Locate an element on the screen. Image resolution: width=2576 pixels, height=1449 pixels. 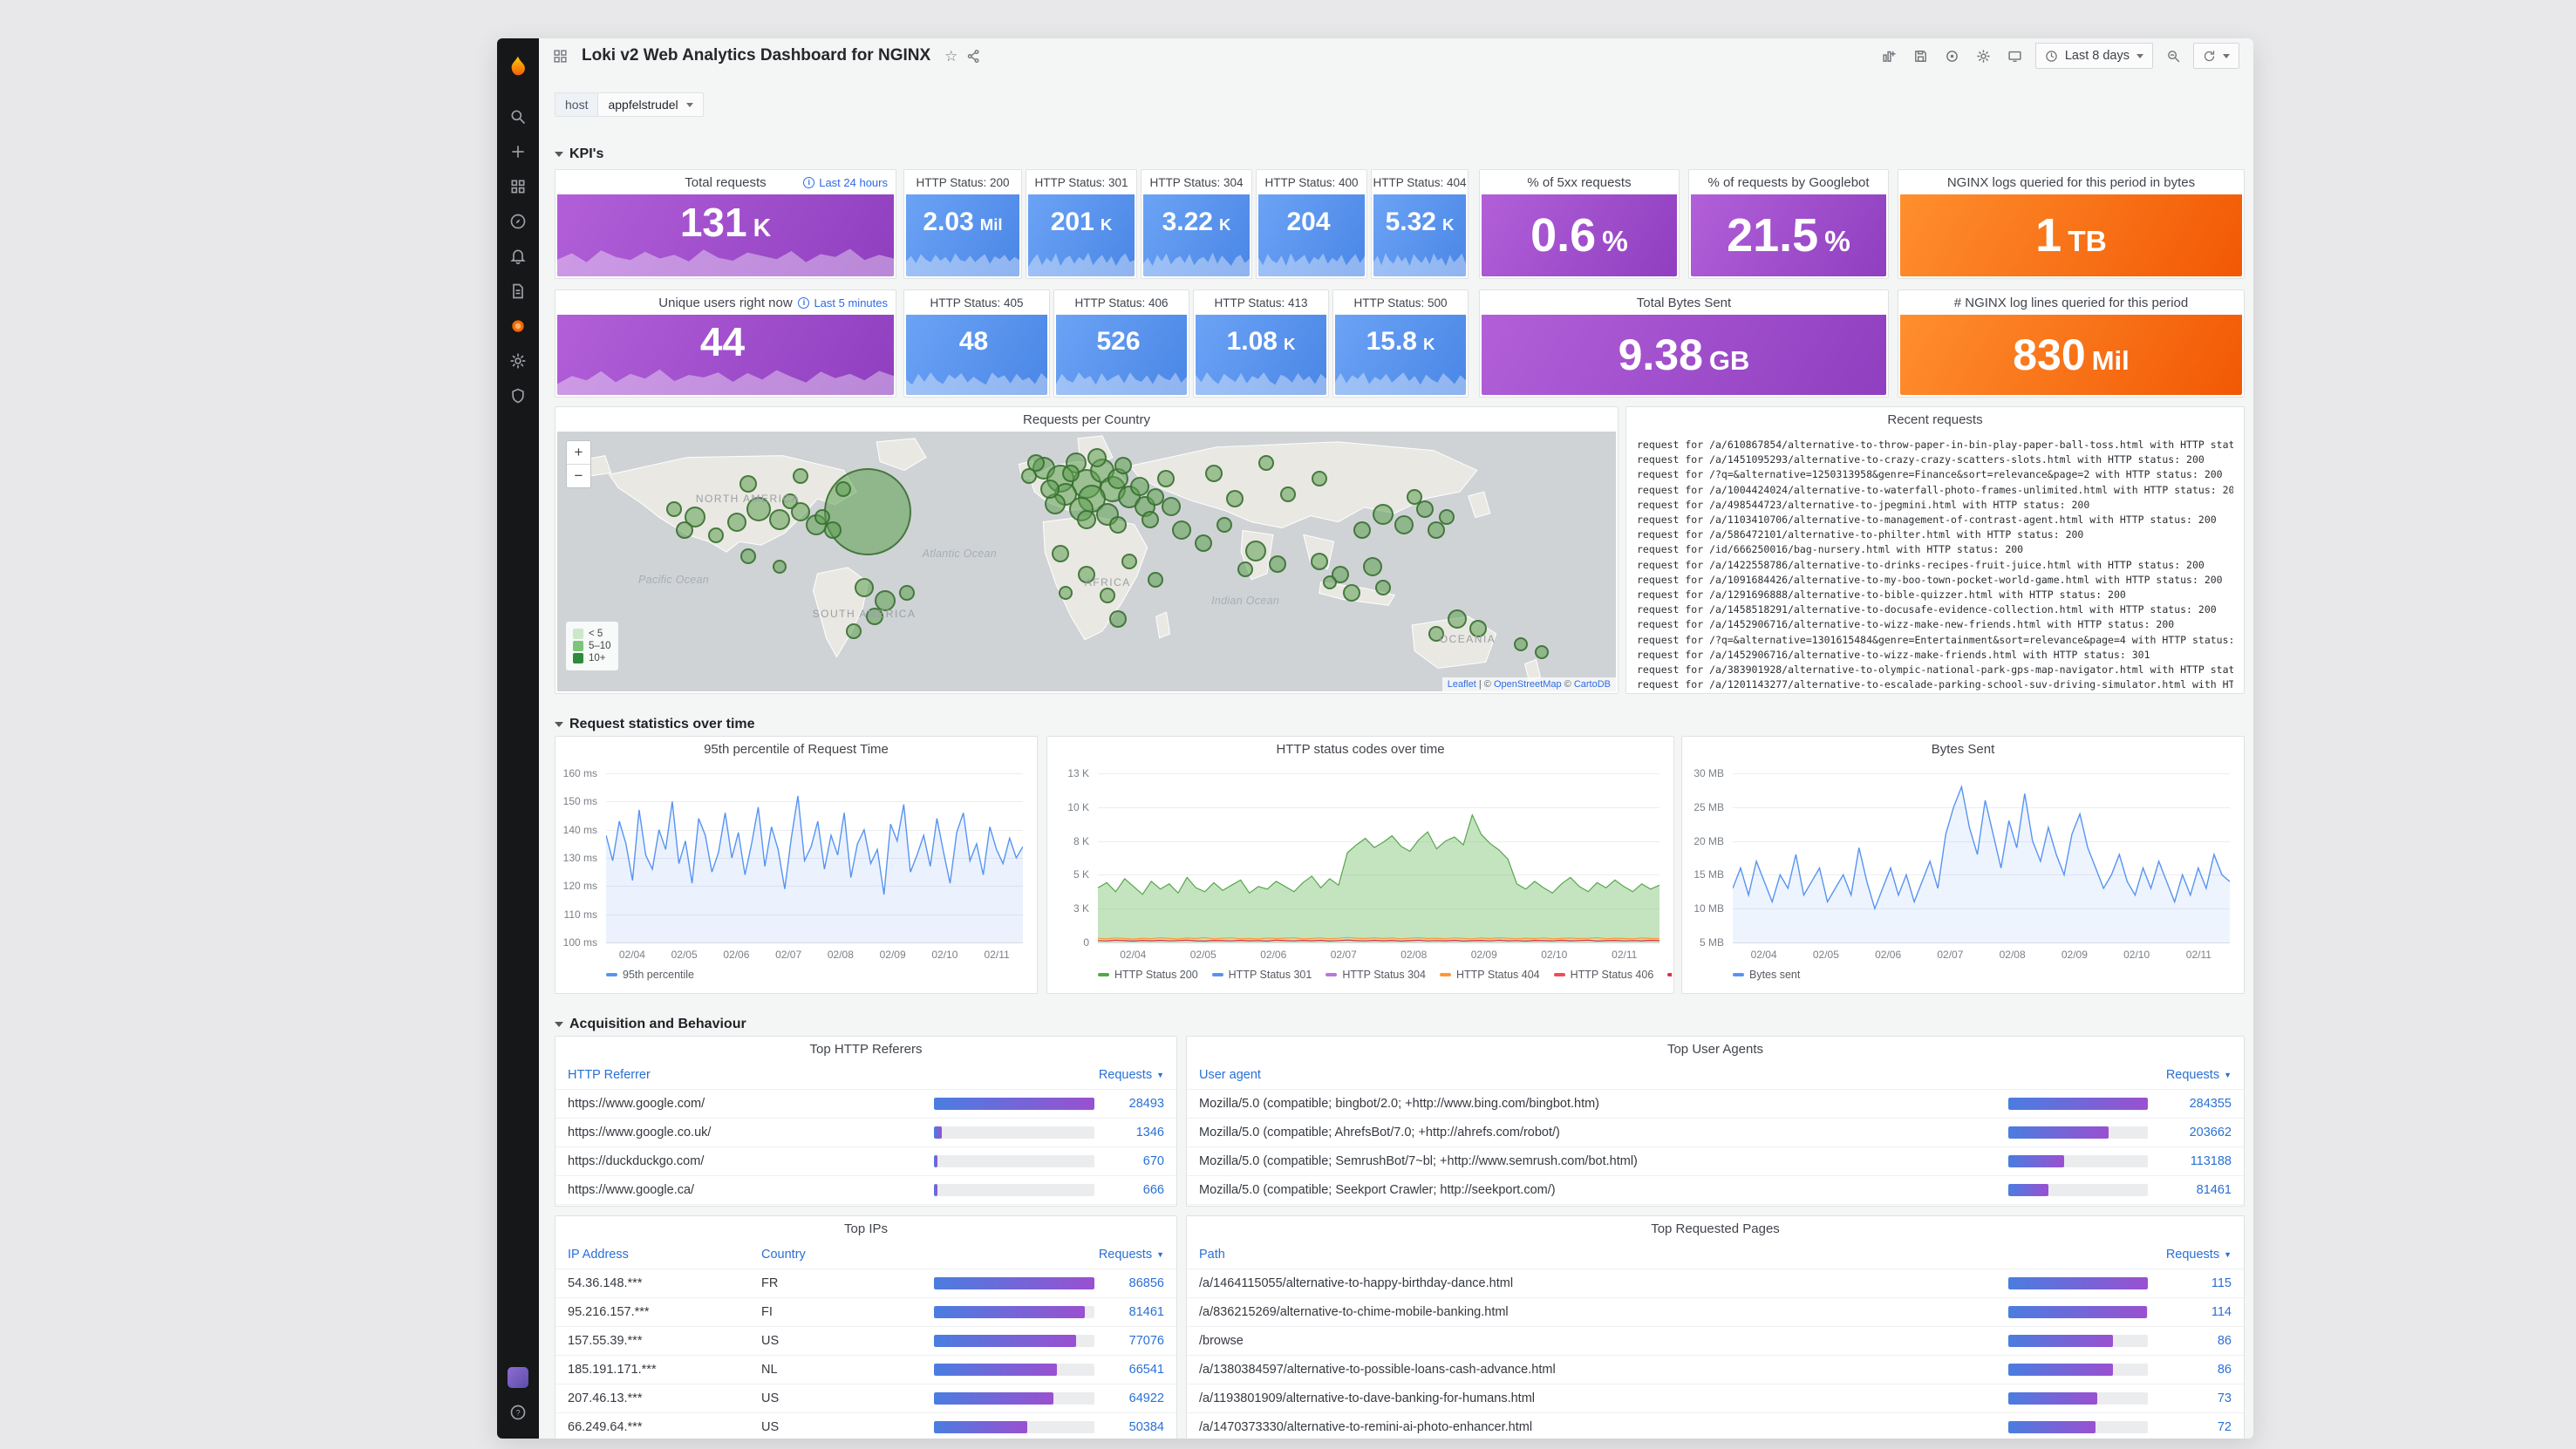
panel-title: Requests per Country is located at coordinates (1087, 419).